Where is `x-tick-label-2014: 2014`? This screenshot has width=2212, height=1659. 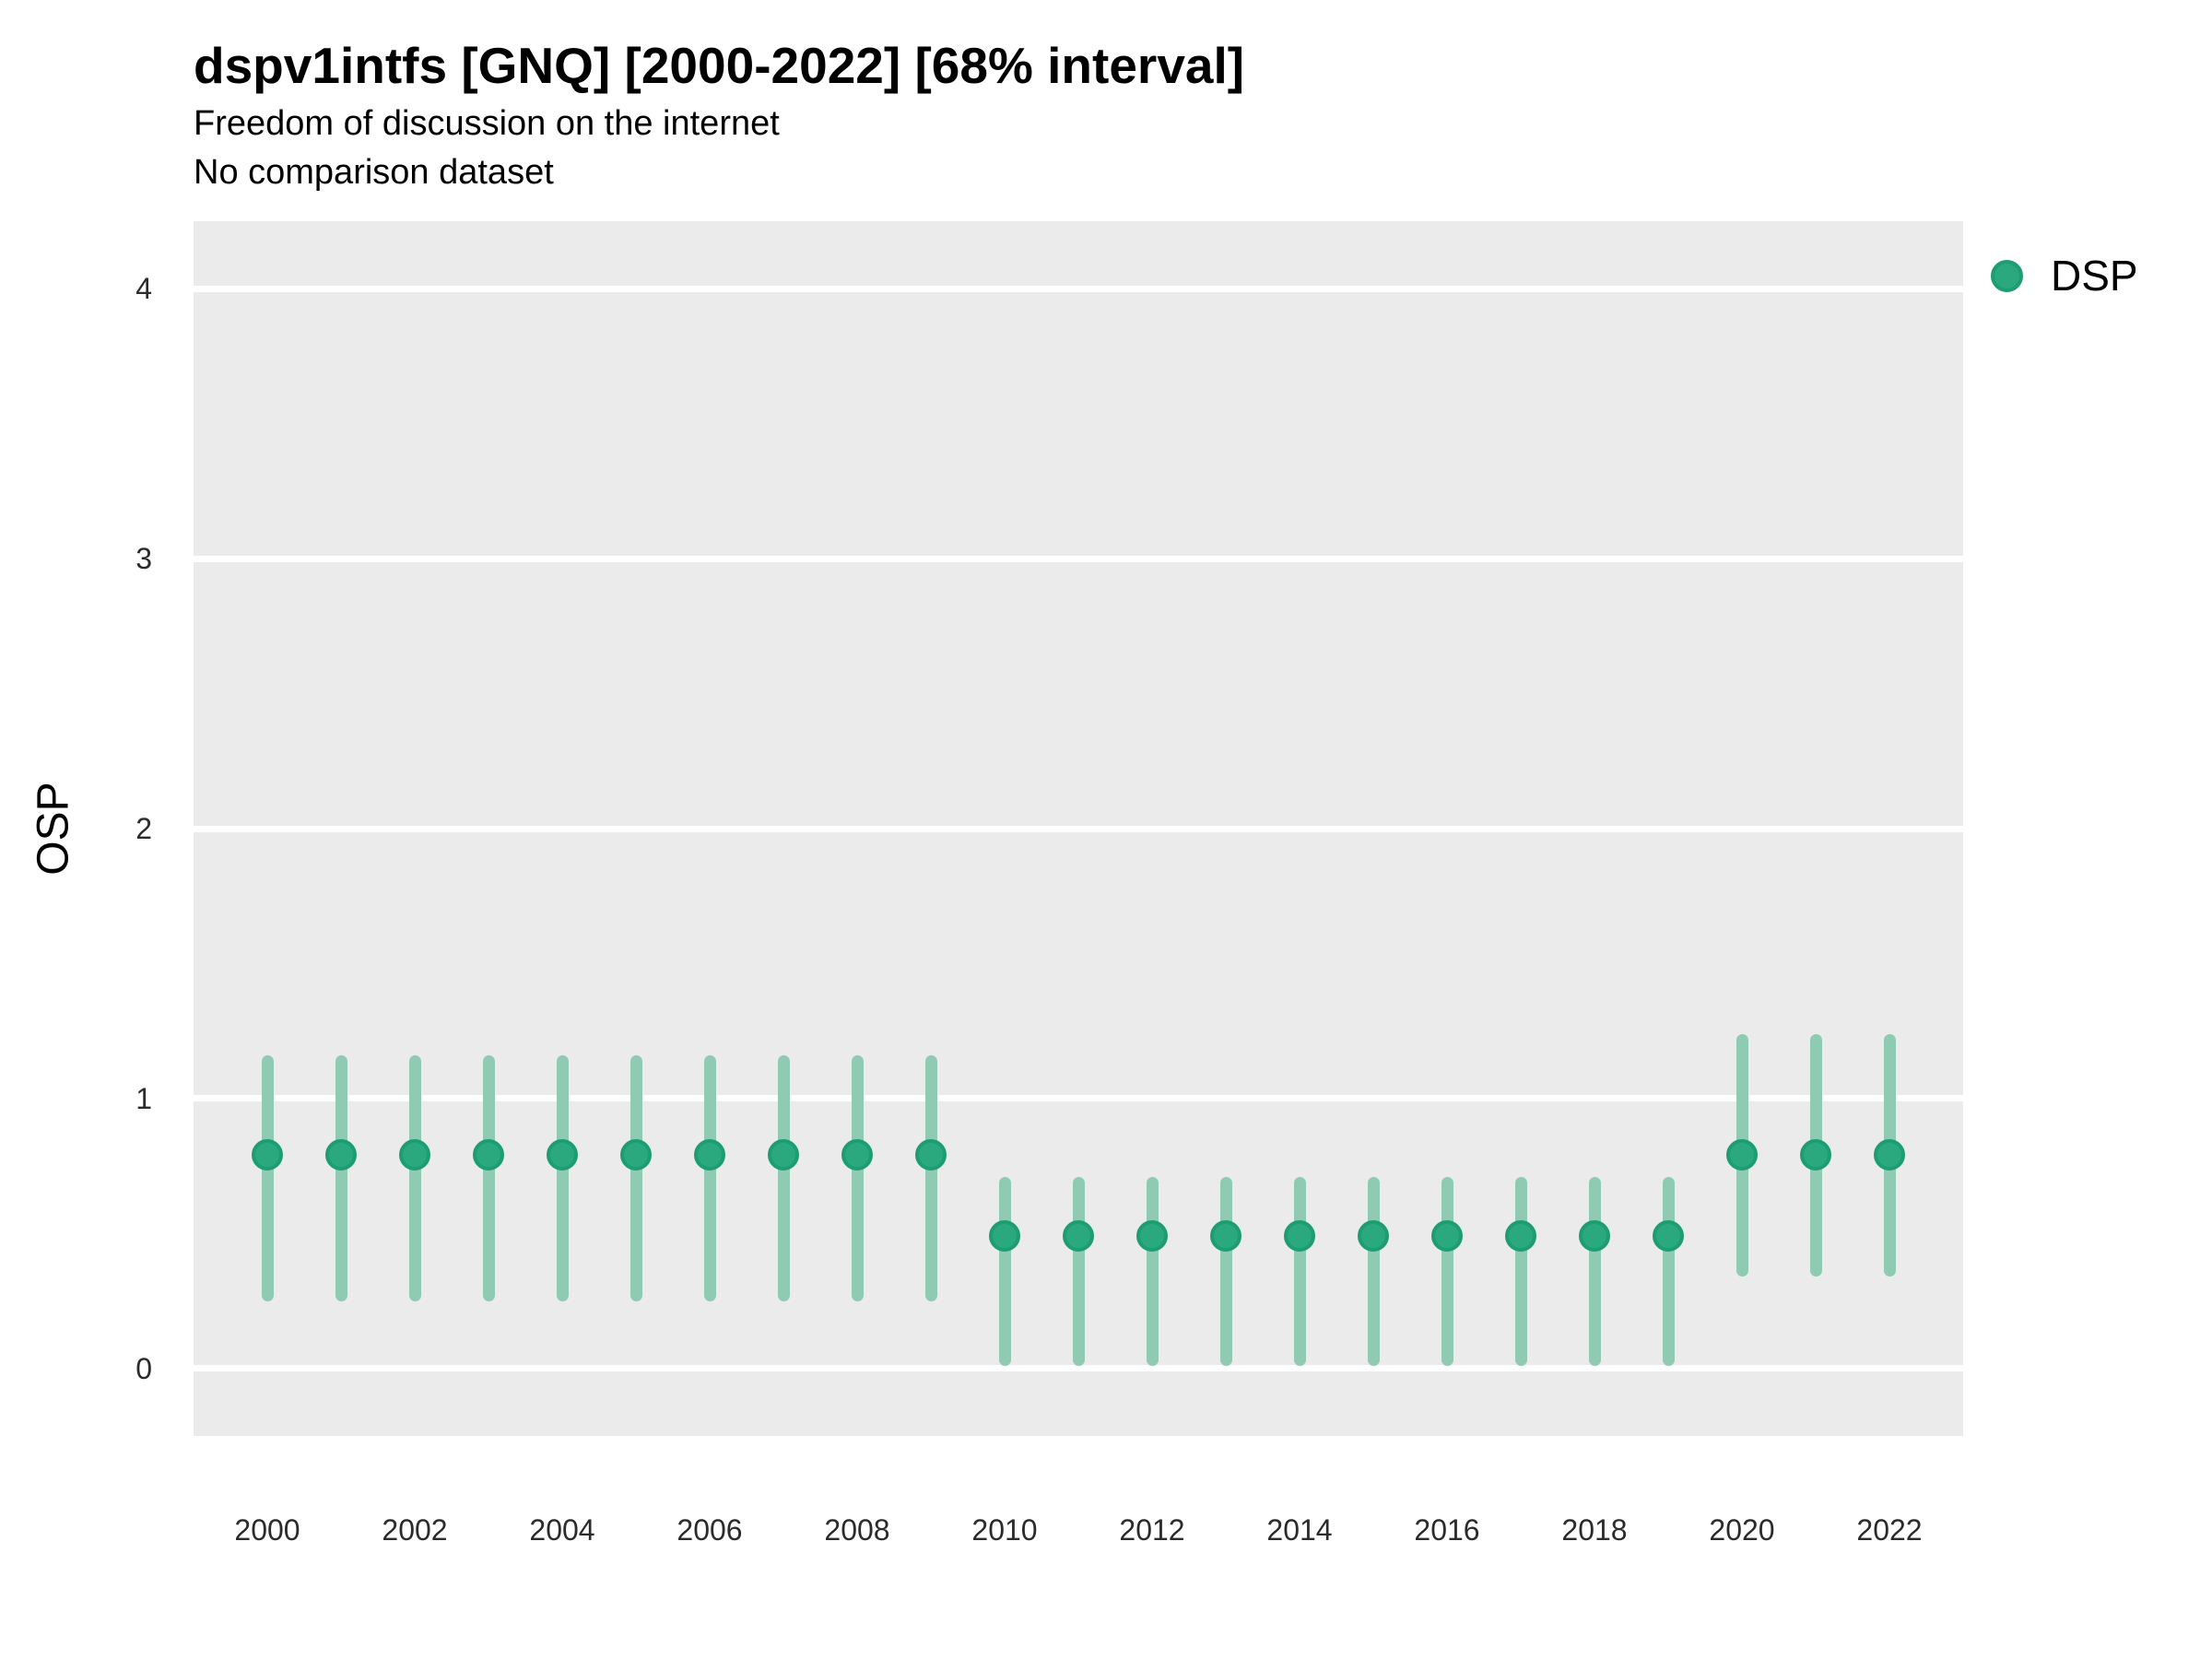 x-tick-label-2014: 2014 is located at coordinates (1299, 1530).